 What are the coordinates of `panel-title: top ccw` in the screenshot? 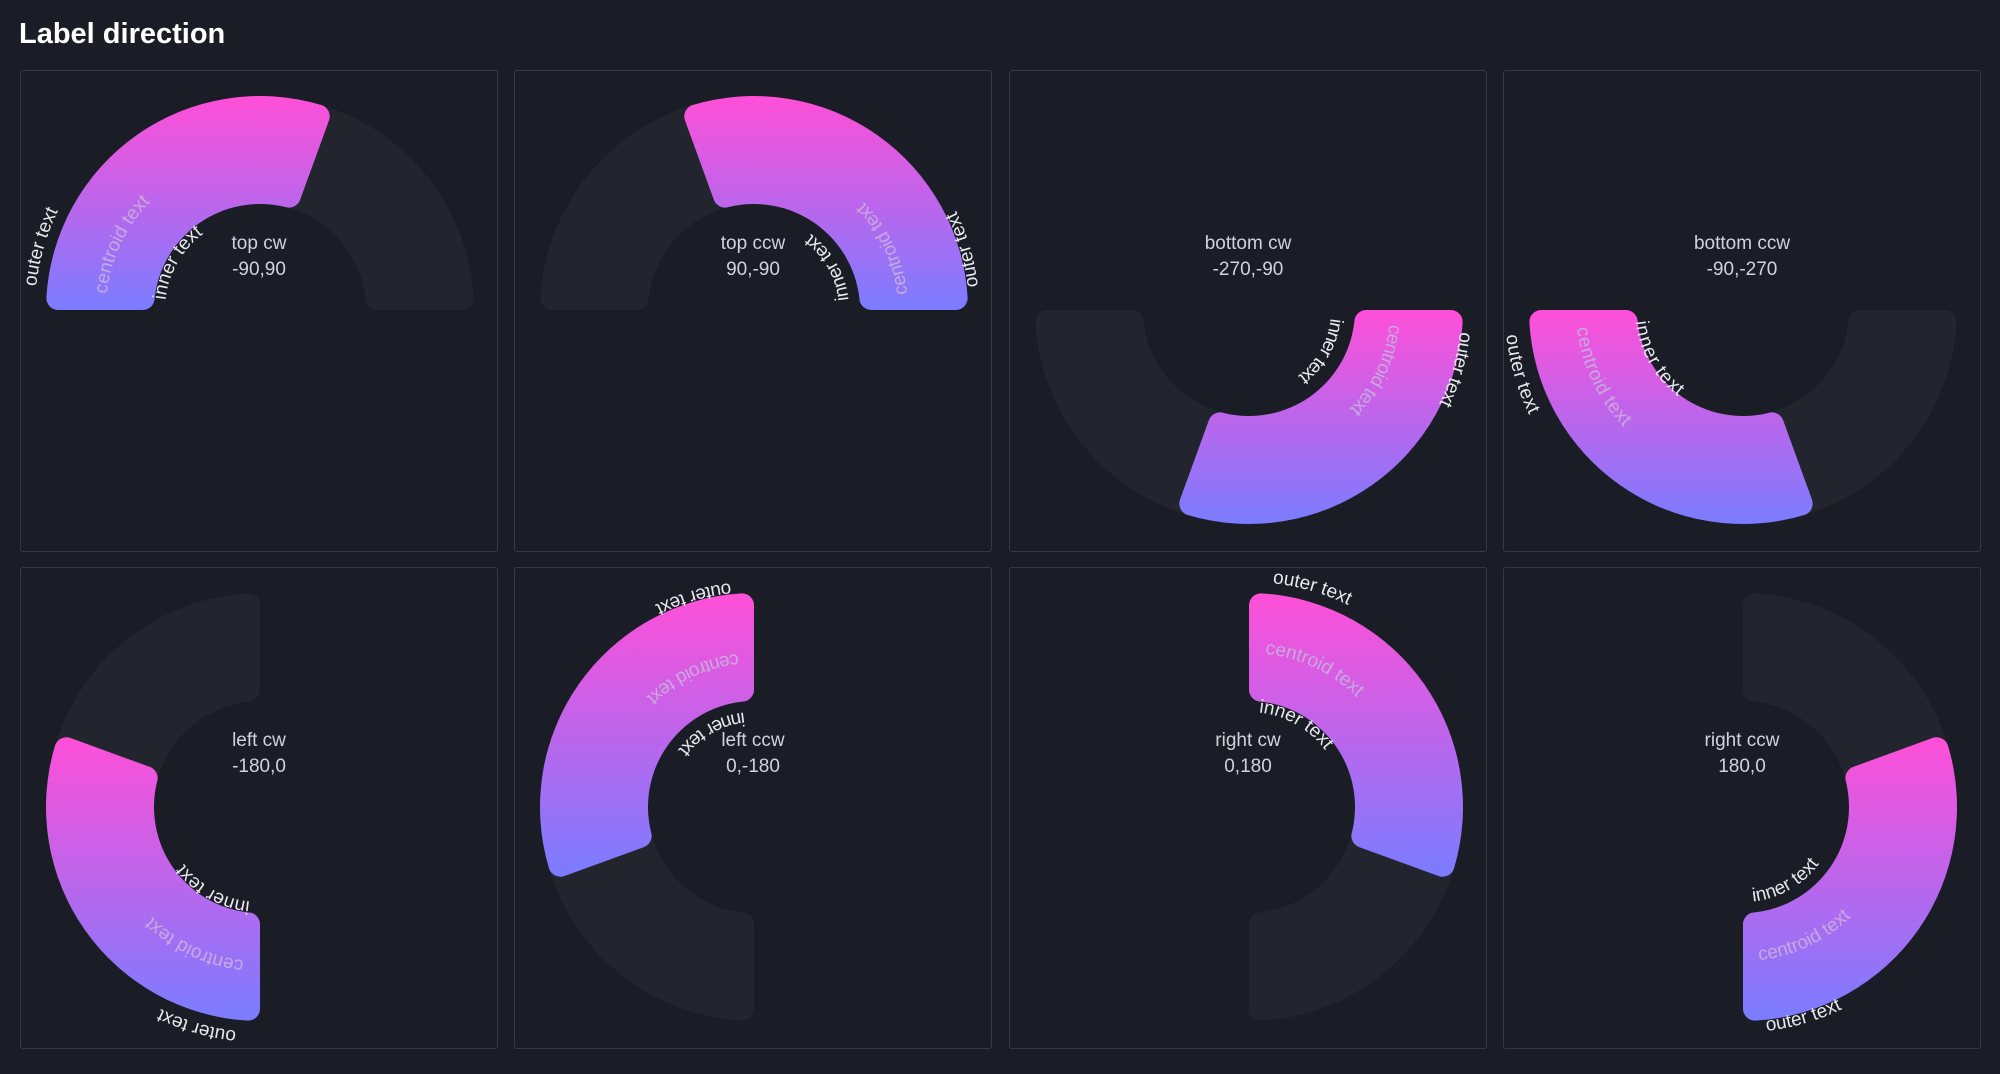 It's located at (753, 243).